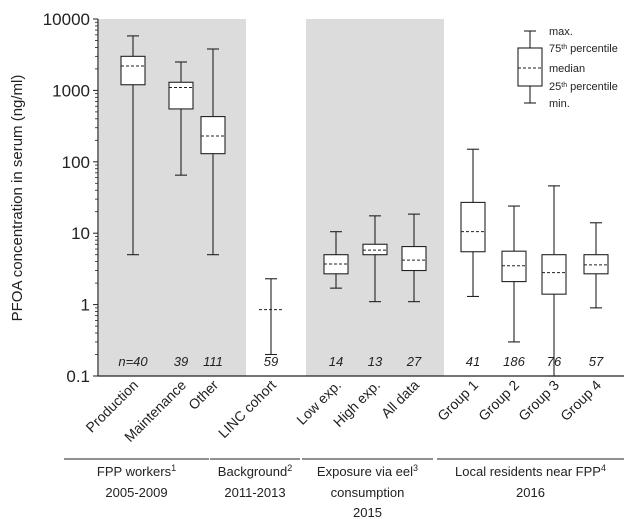 Image resolution: width=624 pixels, height=519 pixels. I want to click on box-group-1: 41, so click(473, 258).